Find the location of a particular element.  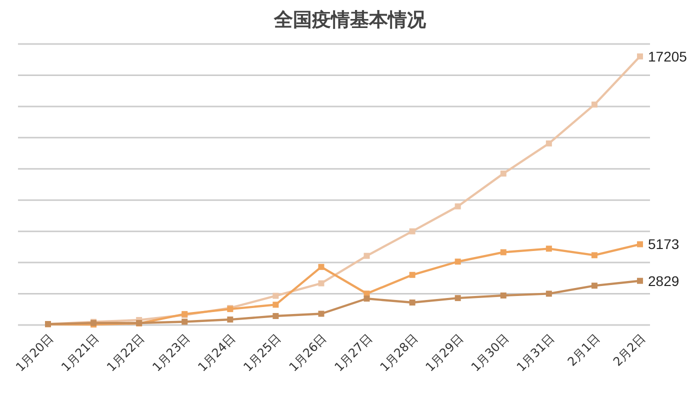

x-tick-label: 1月28日 is located at coordinates (398, 352).